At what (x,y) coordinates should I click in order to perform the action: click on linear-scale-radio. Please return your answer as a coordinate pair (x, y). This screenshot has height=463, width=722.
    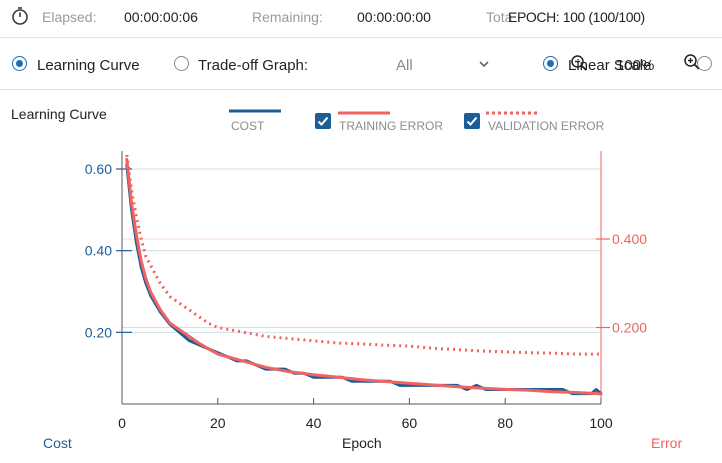
    Looking at the image, I should click on (550, 63).